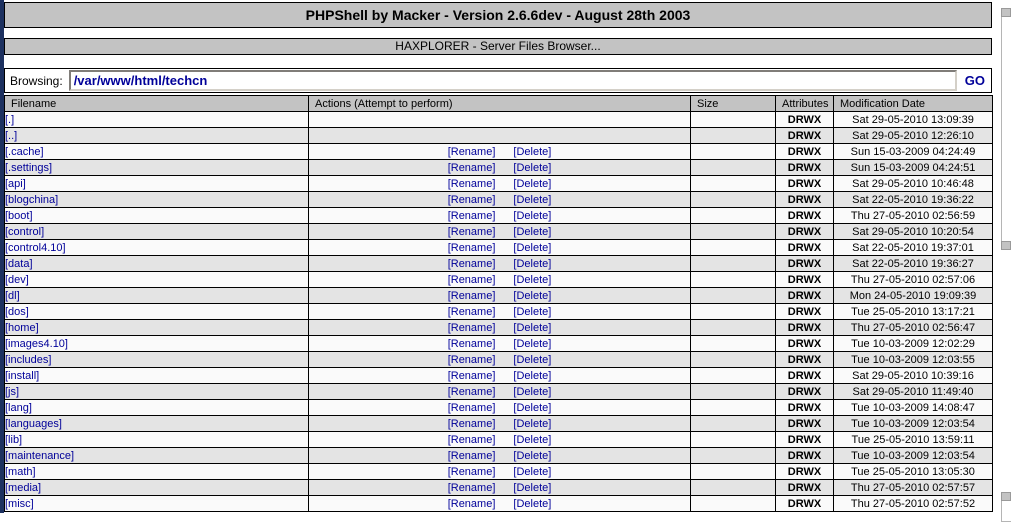  Describe the element at coordinates (36, 343) in the screenshot. I see `filename-link: [images4.10]` at that location.